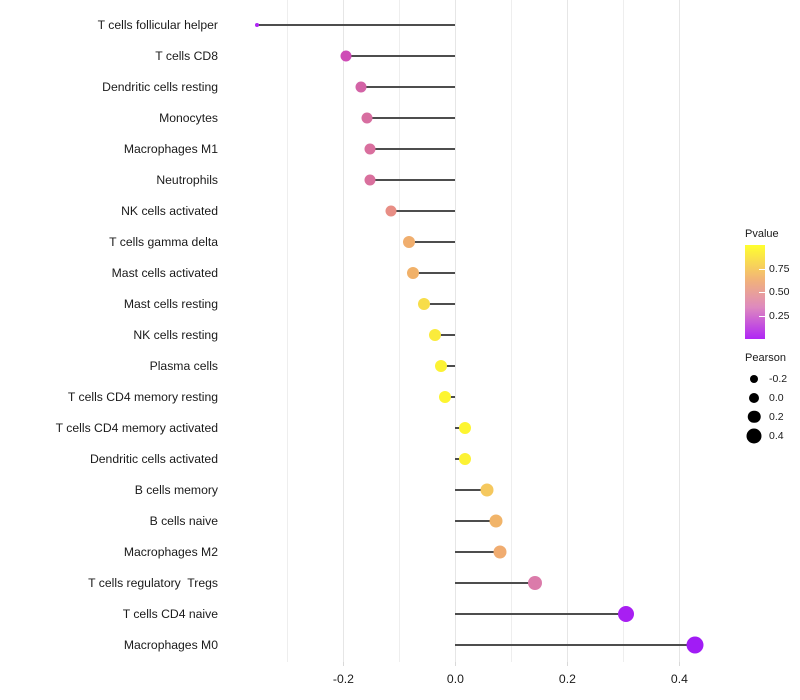 This screenshot has height=700, width=800. I want to click on x-axis-tick-label: -0.2, so click(343, 679).